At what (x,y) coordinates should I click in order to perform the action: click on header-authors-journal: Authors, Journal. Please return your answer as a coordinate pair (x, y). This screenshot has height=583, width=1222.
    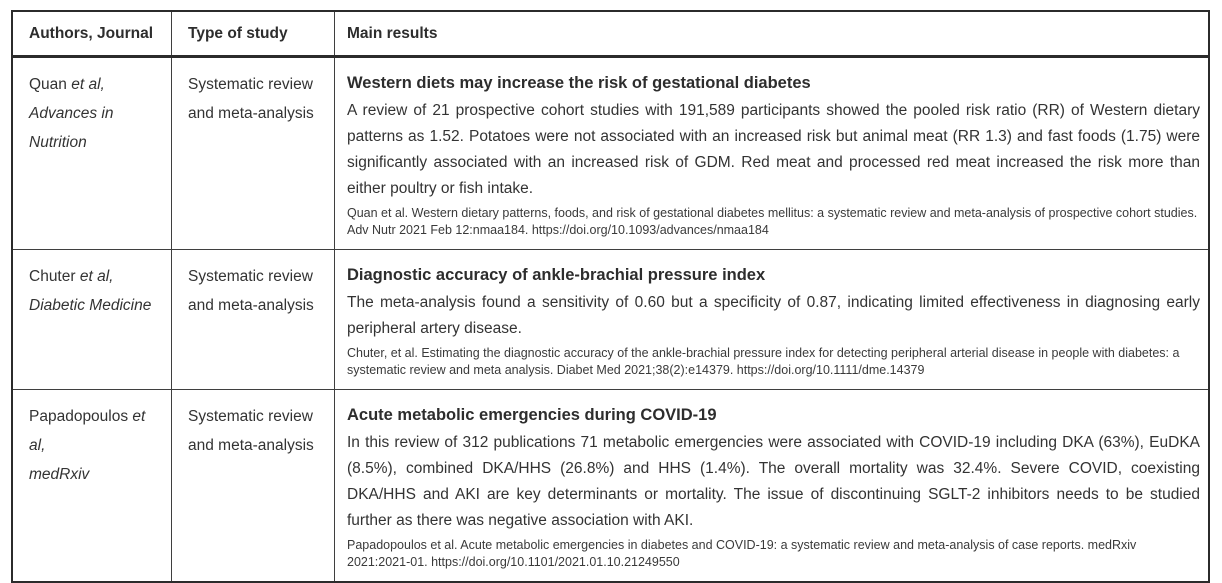
    Looking at the image, I should click on (92, 33).